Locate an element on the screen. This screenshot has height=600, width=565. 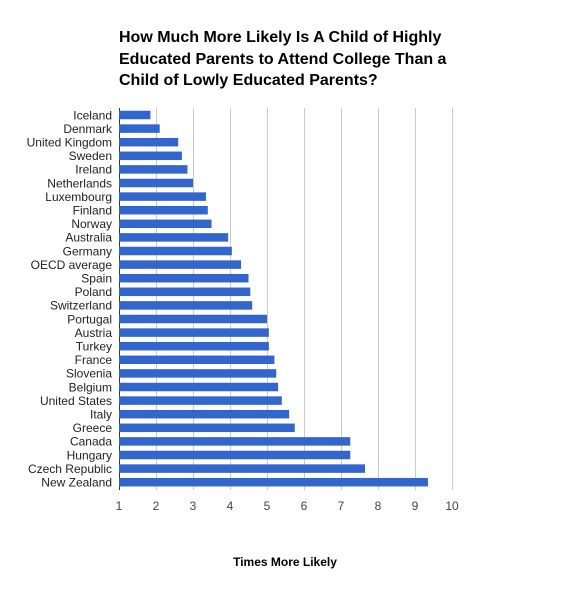
category-label: Hungary is located at coordinates (89, 455).